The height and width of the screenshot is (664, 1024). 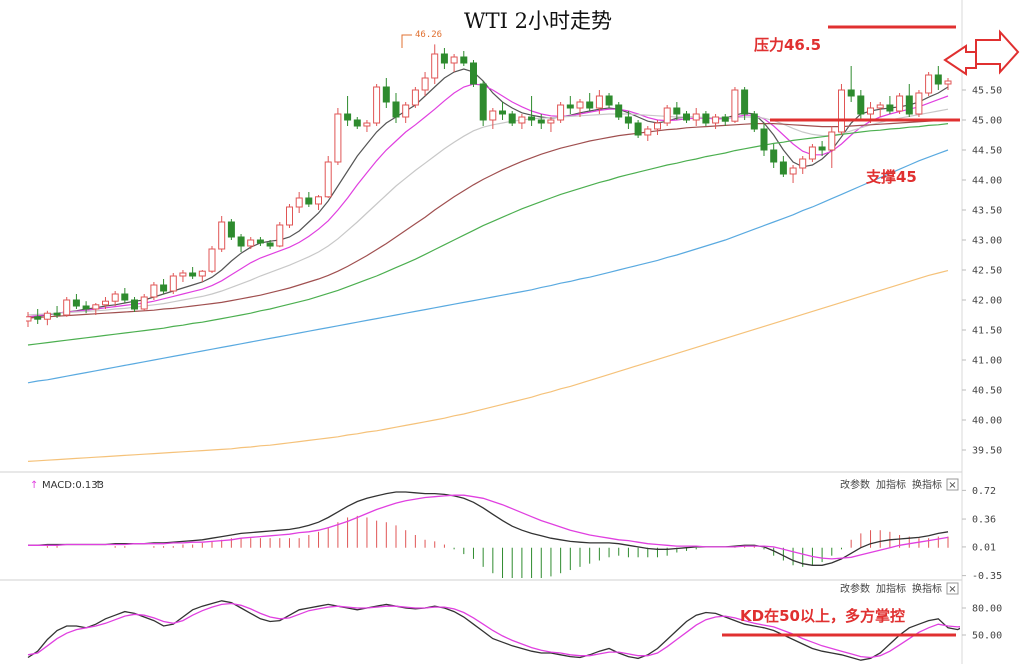 What do you see at coordinates (987, 211) in the screenshot?
I see `price-tick-label: 43.50` at bounding box center [987, 211].